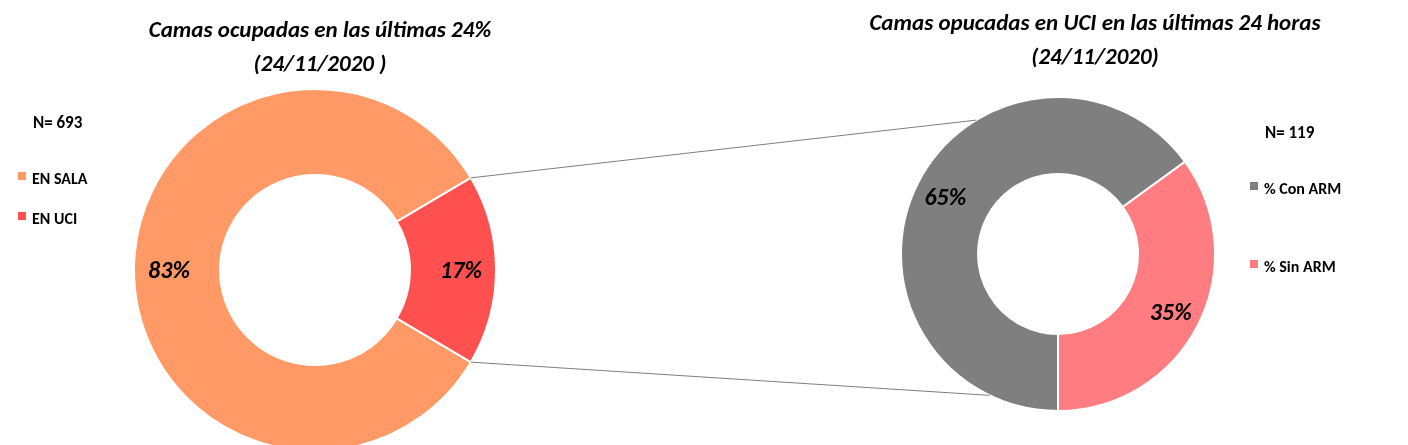 This screenshot has width=1408, height=445. I want to click on data-label: 35%, so click(1171, 311).